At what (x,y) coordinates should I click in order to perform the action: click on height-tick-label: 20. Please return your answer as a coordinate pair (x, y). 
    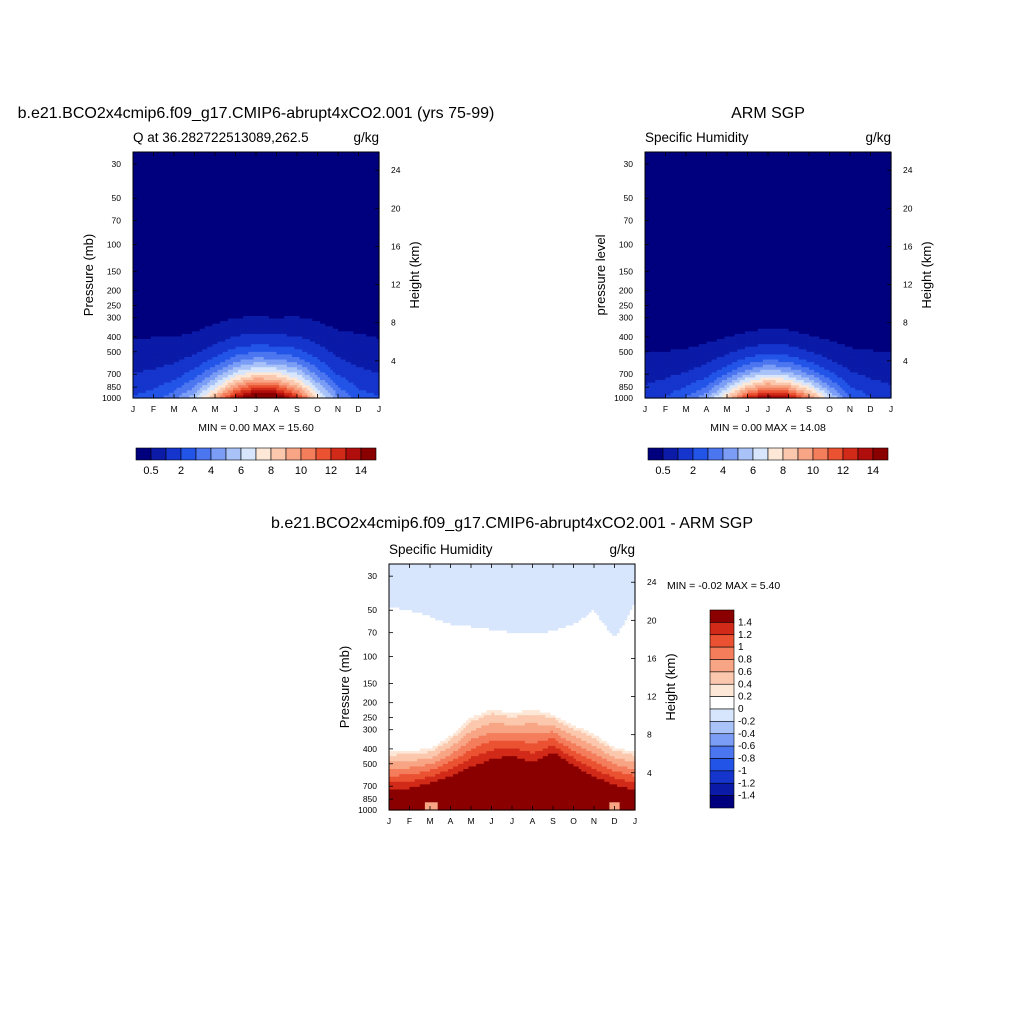
    Looking at the image, I should click on (908, 208).